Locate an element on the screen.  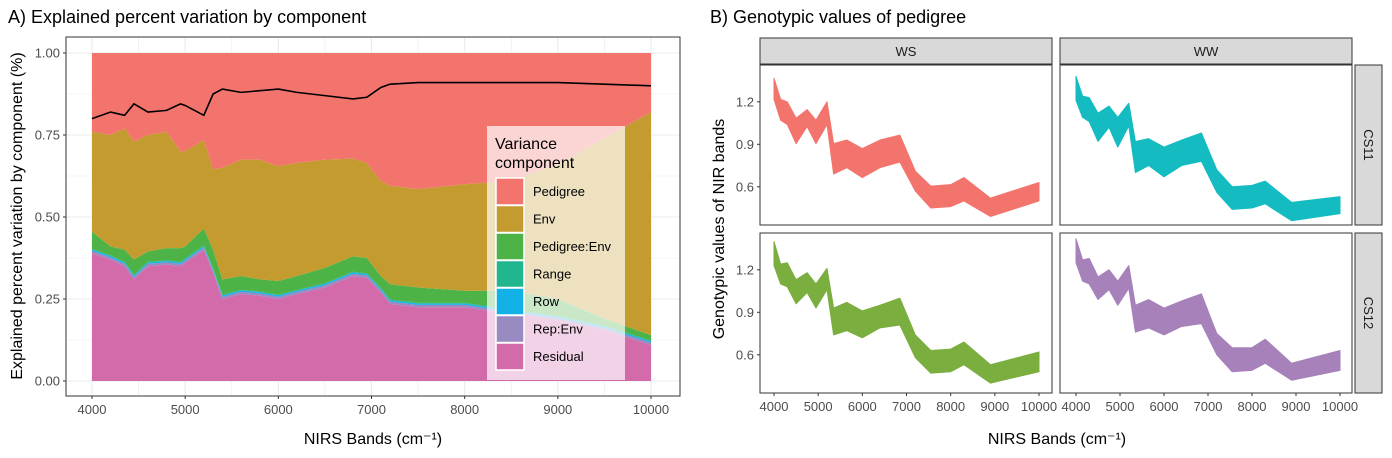
y-tick-label: 0.75 is located at coordinates (47, 135).